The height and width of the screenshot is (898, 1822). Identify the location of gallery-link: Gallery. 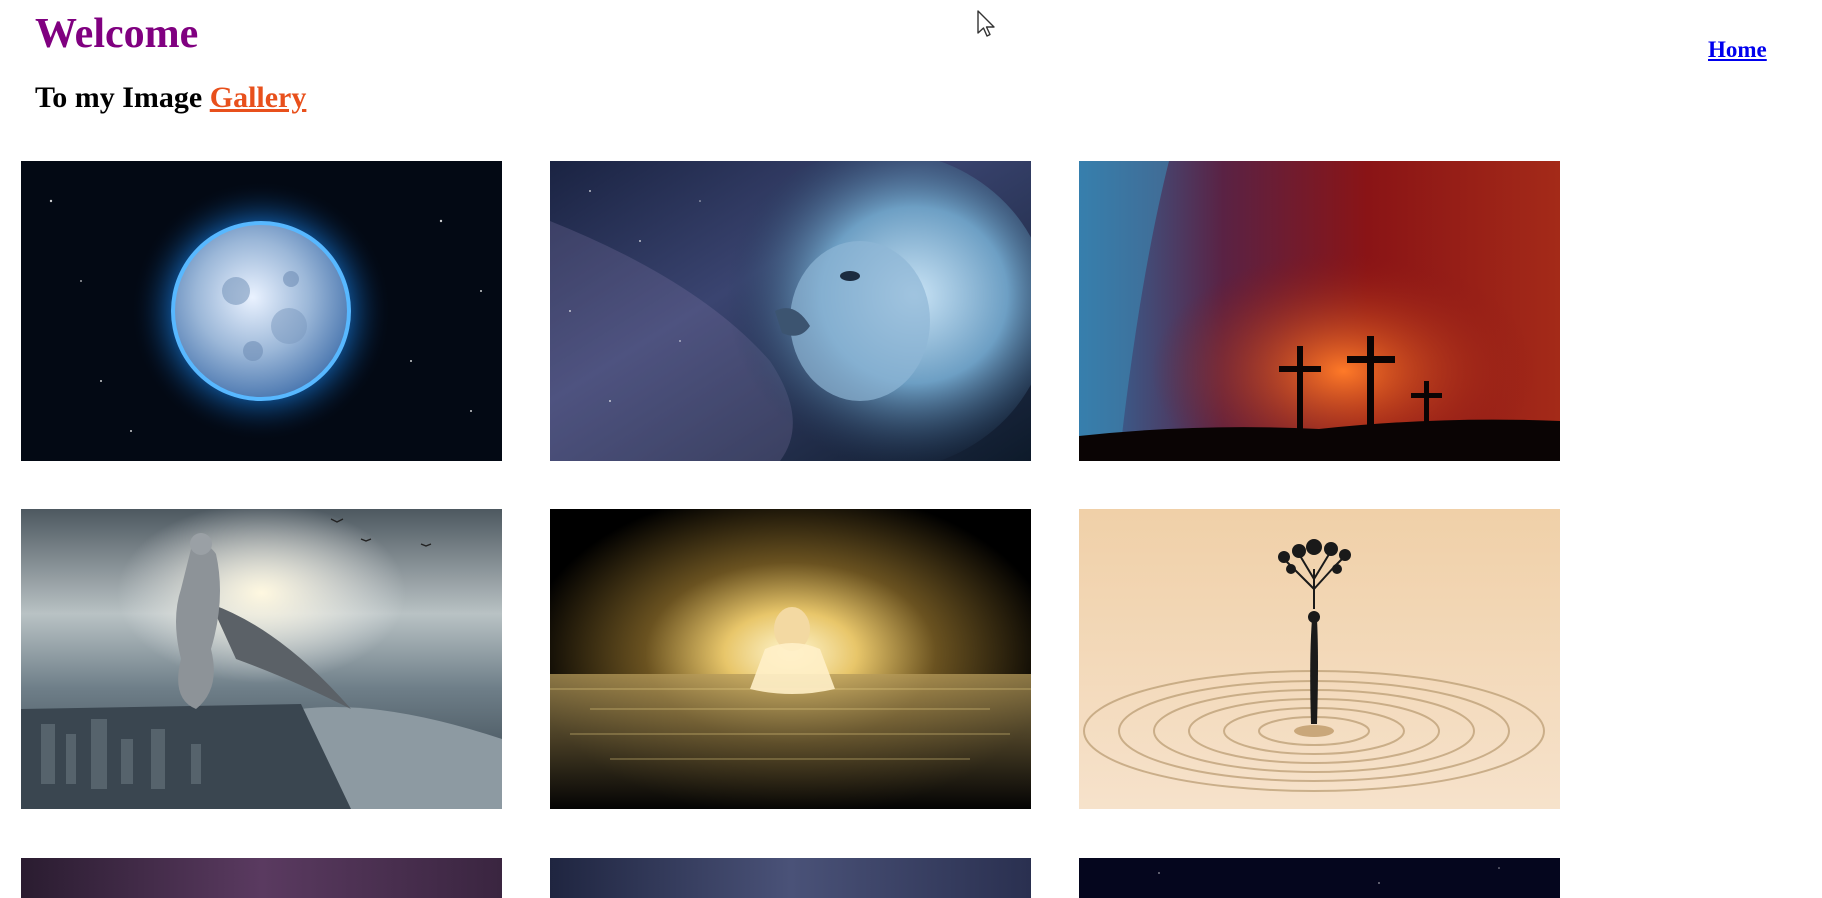
(258, 97).